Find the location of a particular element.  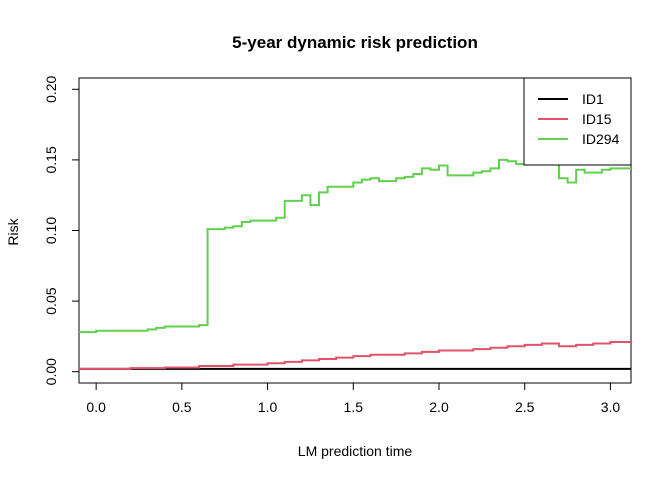

legend-label: ID1 is located at coordinates (593, 99).